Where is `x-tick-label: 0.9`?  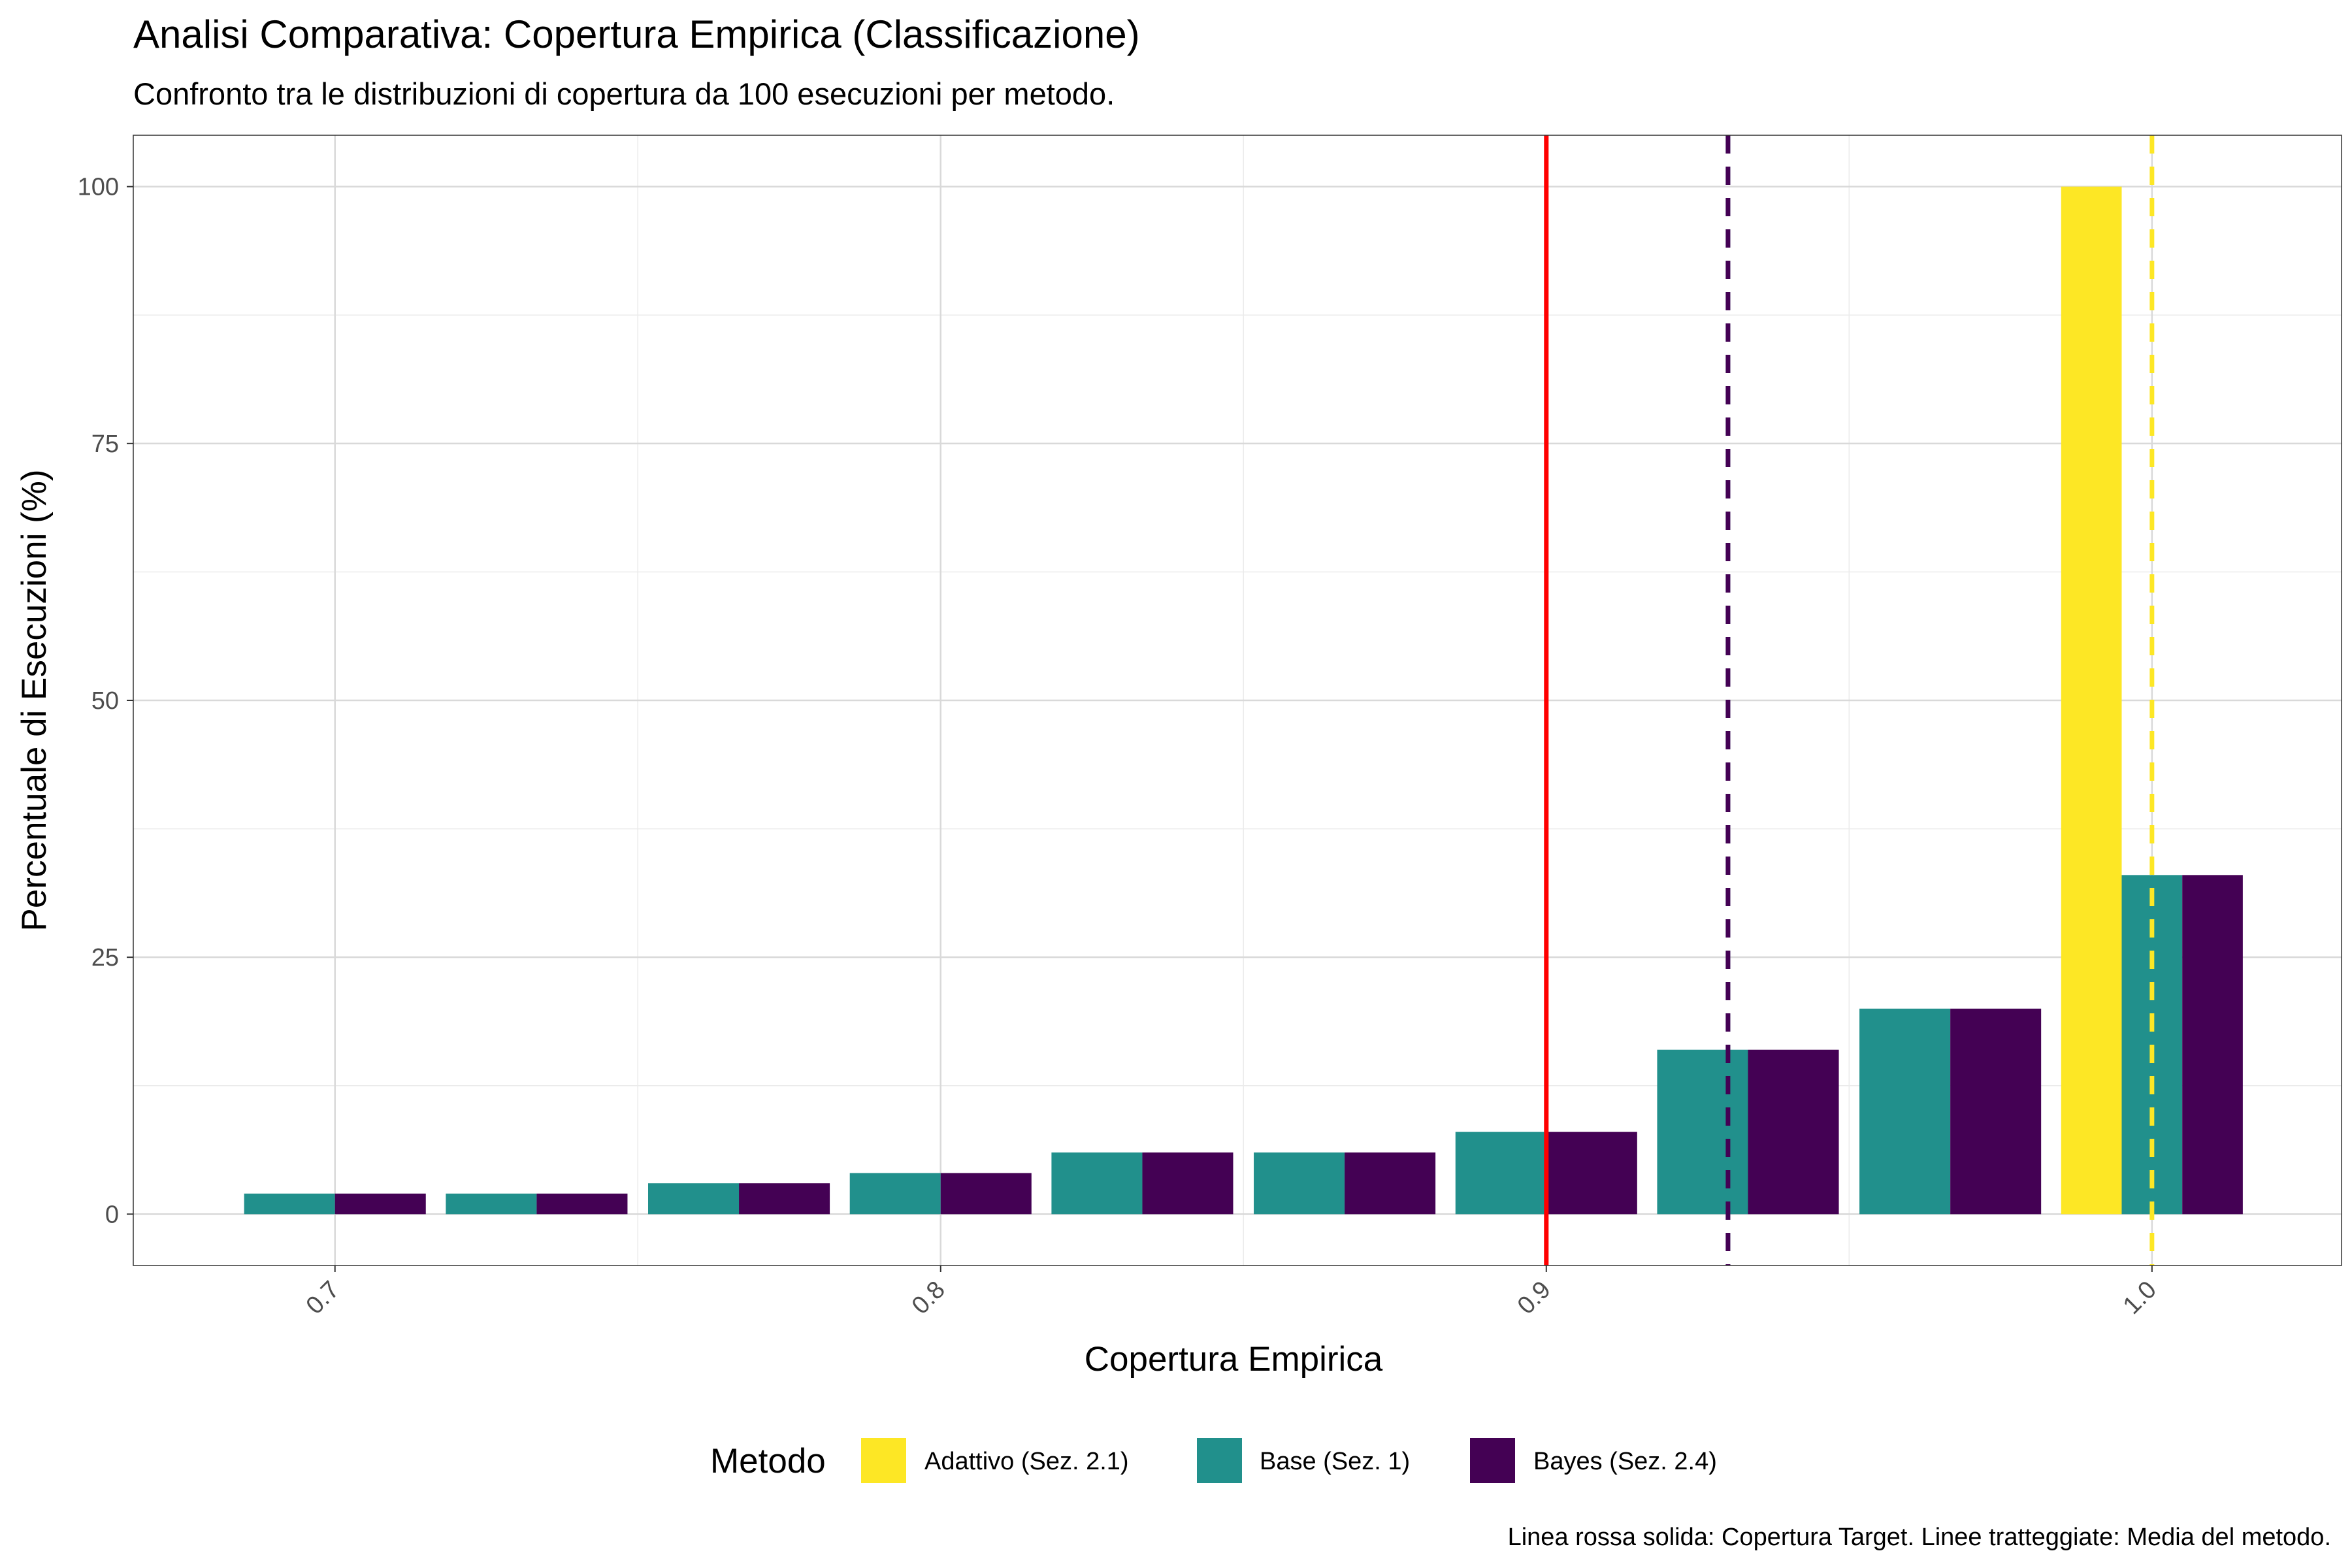 x-tick-label: 0.9 is located at coordinates (1534, 1298).